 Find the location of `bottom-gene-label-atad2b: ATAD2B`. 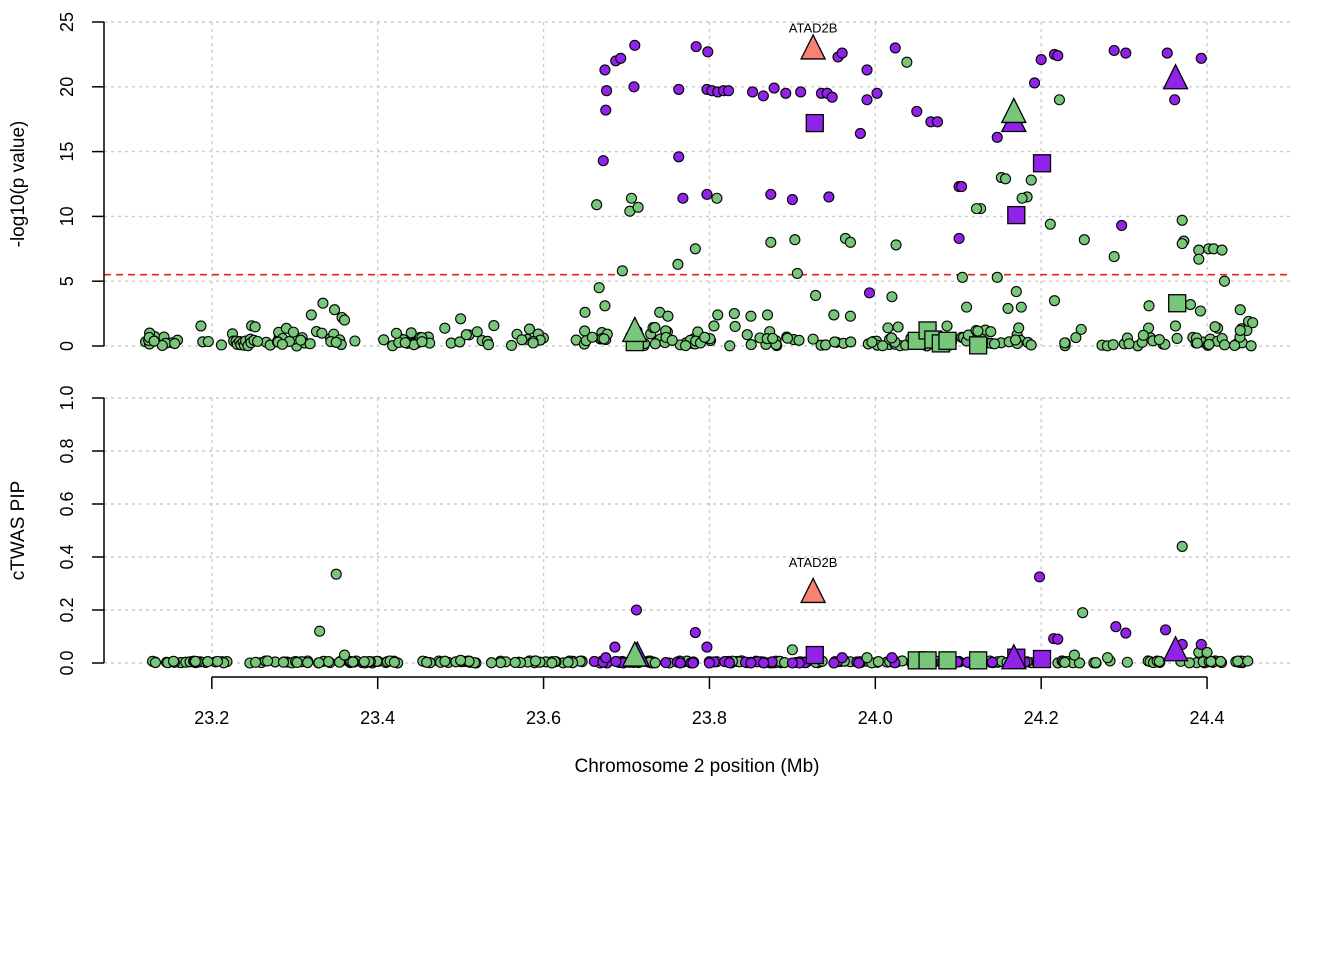

bottom-gene-label-atad2b: ATAD2B is located at coordinates (813, 562).